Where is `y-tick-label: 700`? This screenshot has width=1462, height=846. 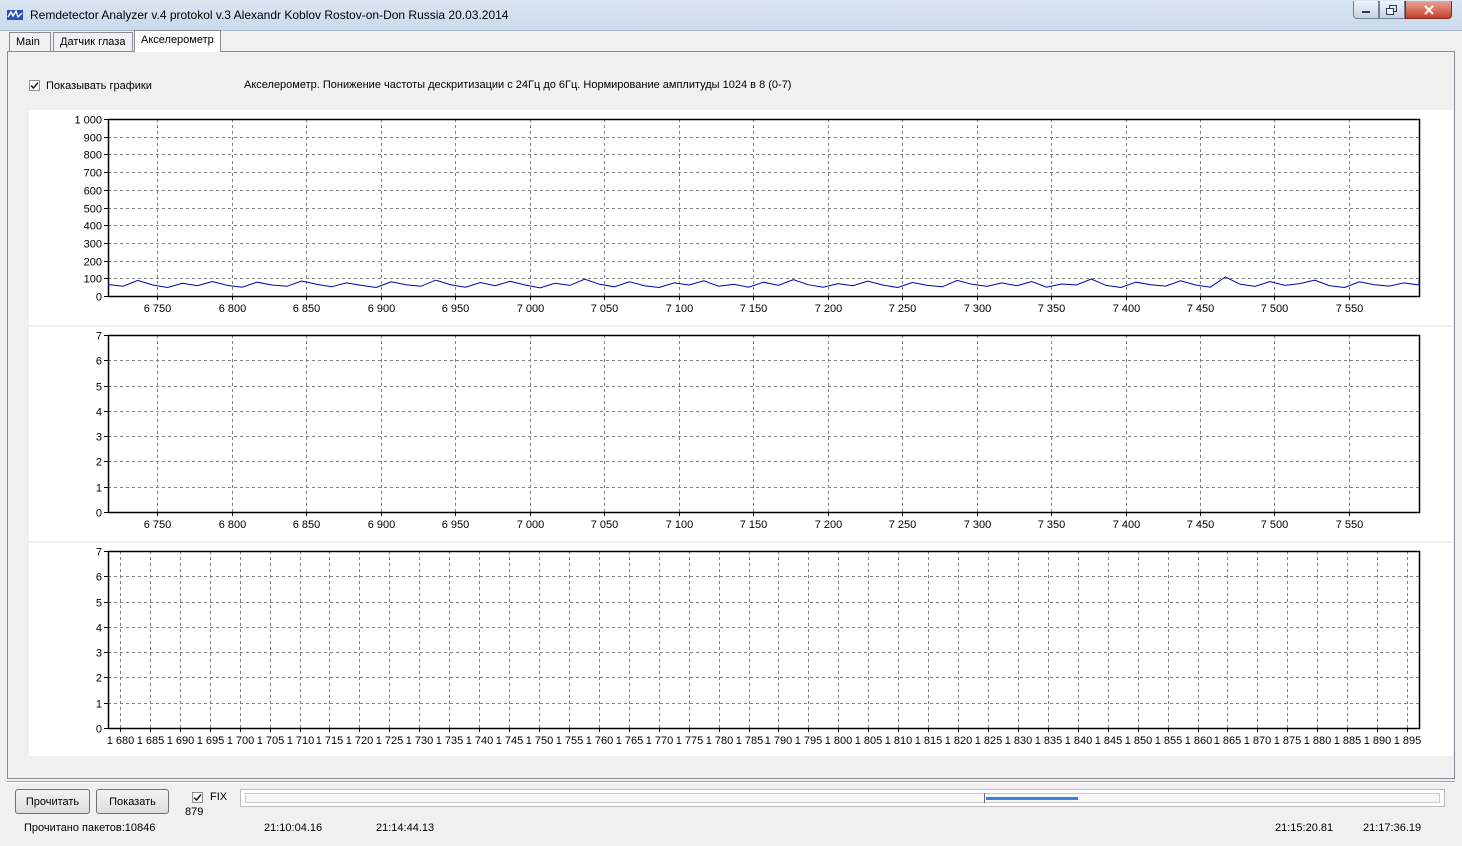
y-tick-label: 700 is located at coordinates (93, 174).